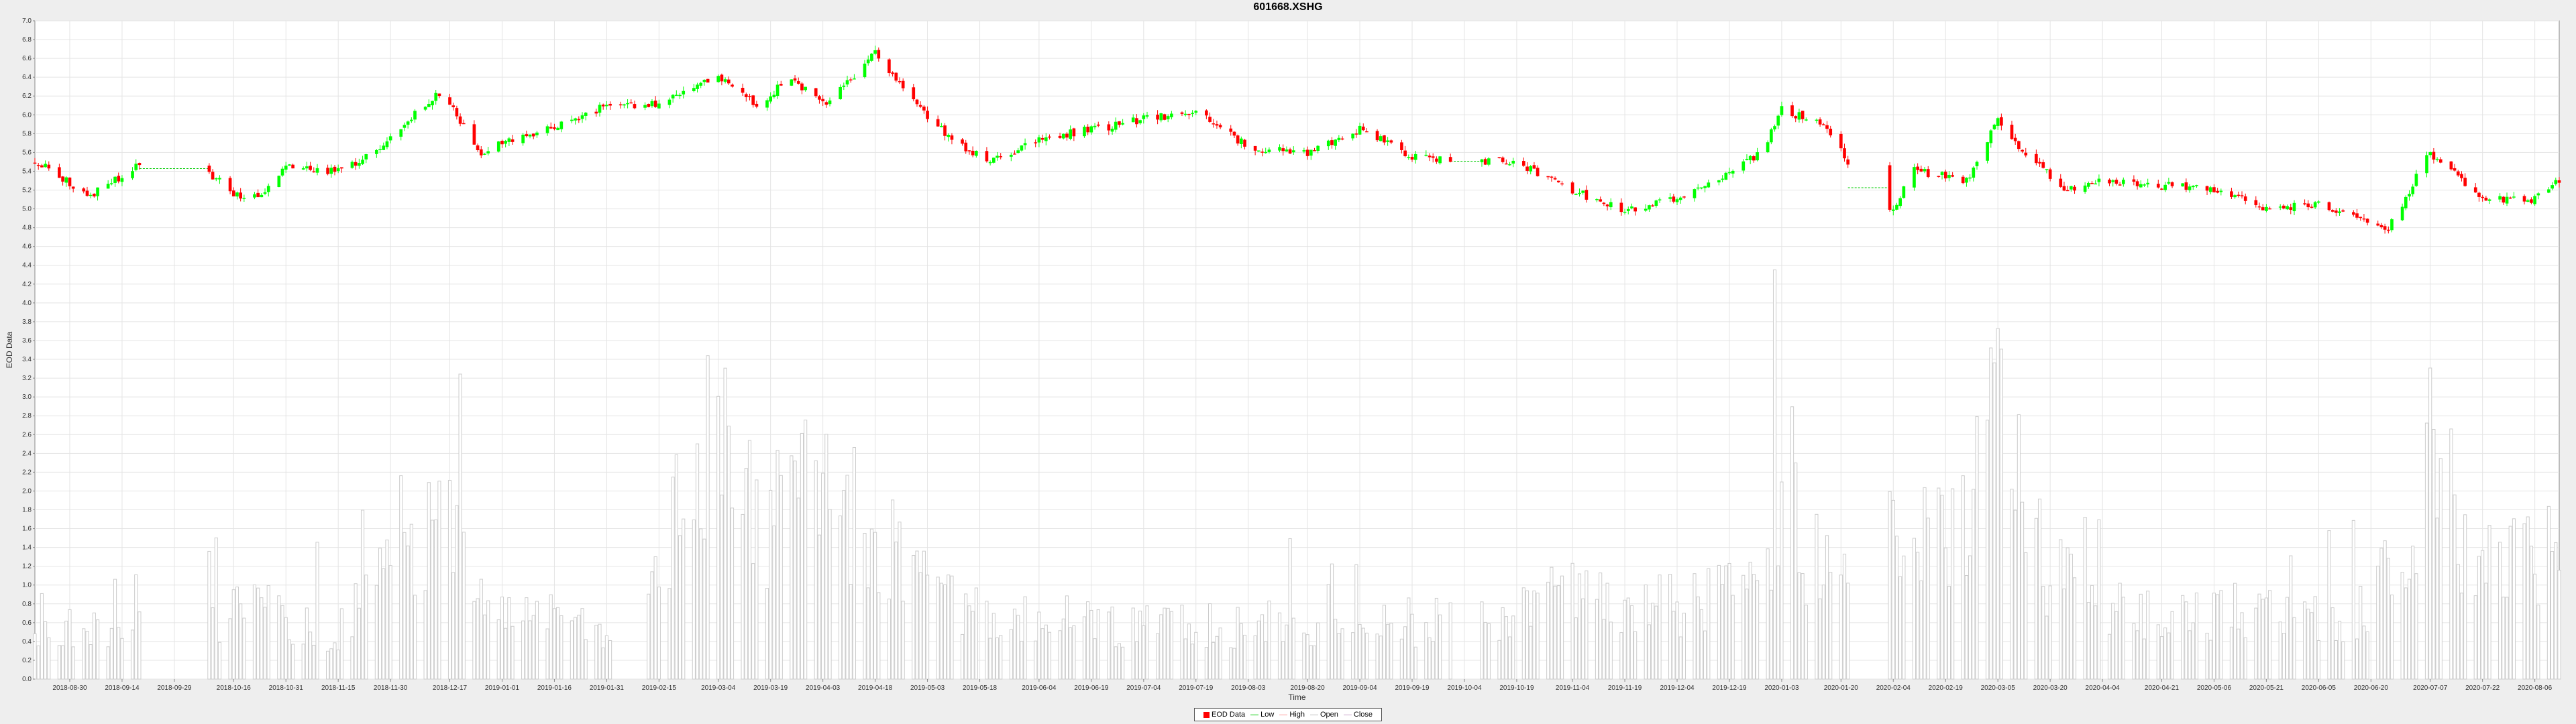  I want to click on y-tick-label: 3.4, so click(27, 359).